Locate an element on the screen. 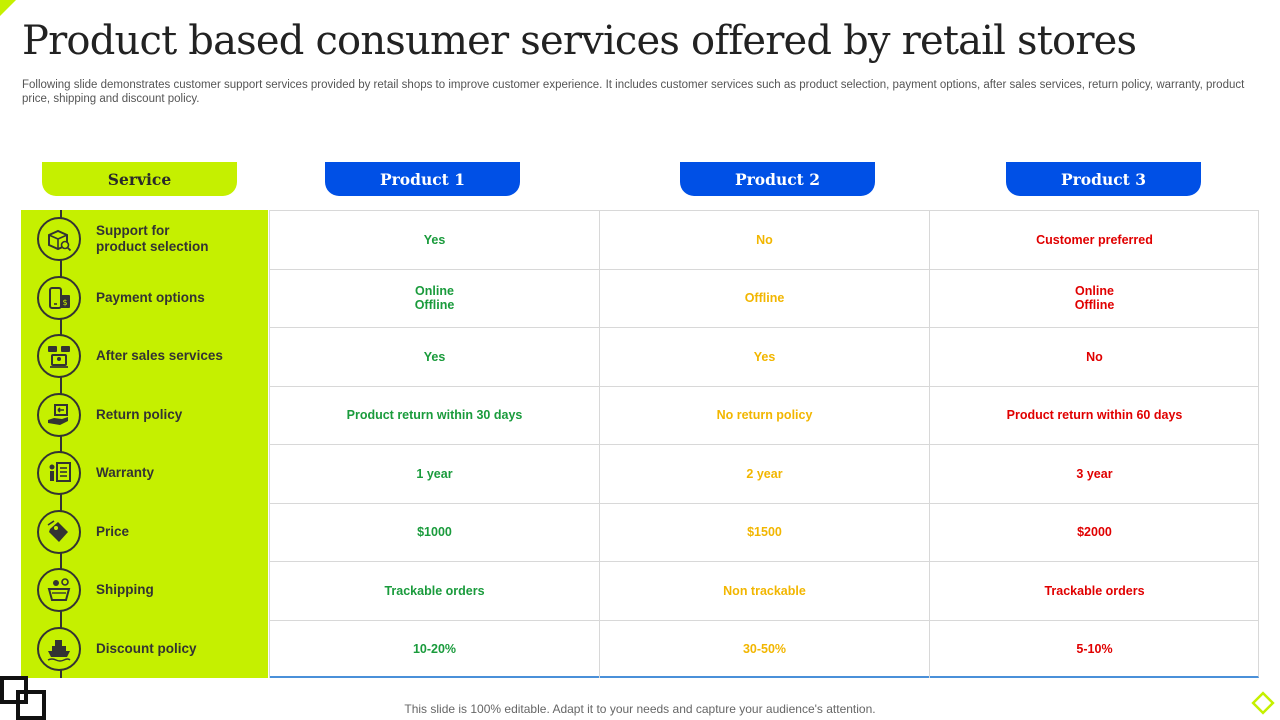 The height and width of the screenshot is (720, 1280). cell-product-1: Product return within 30 days is located at coordinates (434, 415).